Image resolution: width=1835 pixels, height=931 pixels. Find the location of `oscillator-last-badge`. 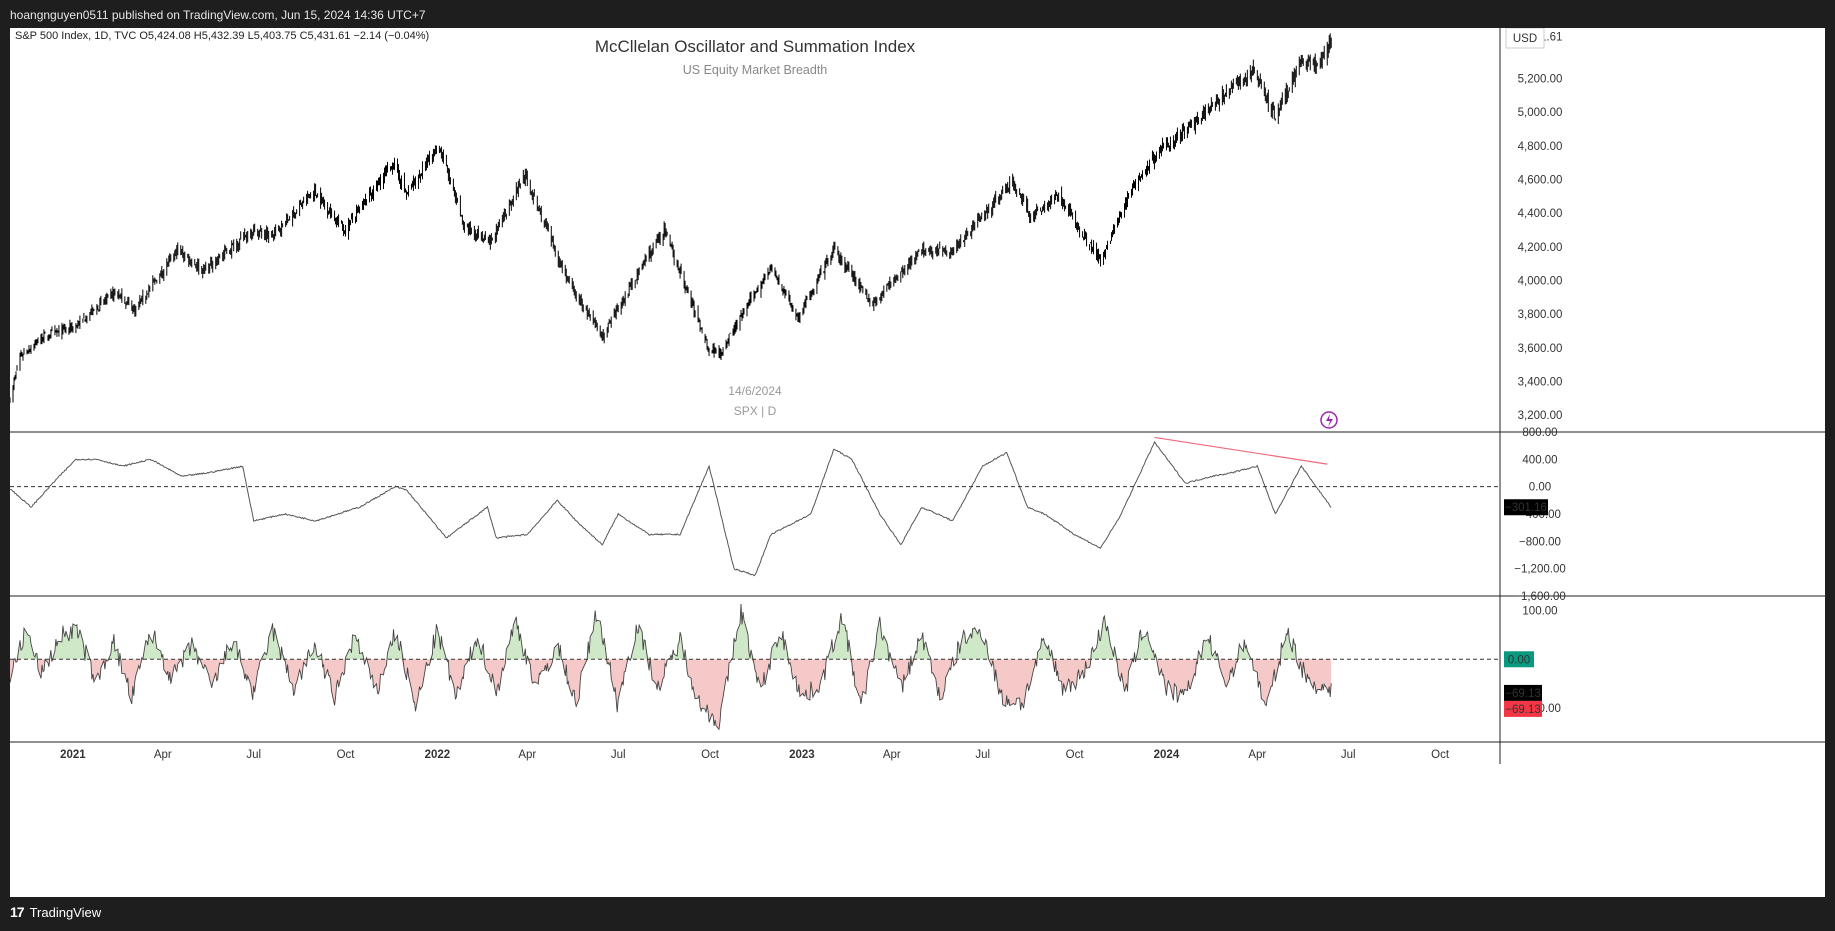

oscillator-last-badge is located at coordinates (1523, 692).